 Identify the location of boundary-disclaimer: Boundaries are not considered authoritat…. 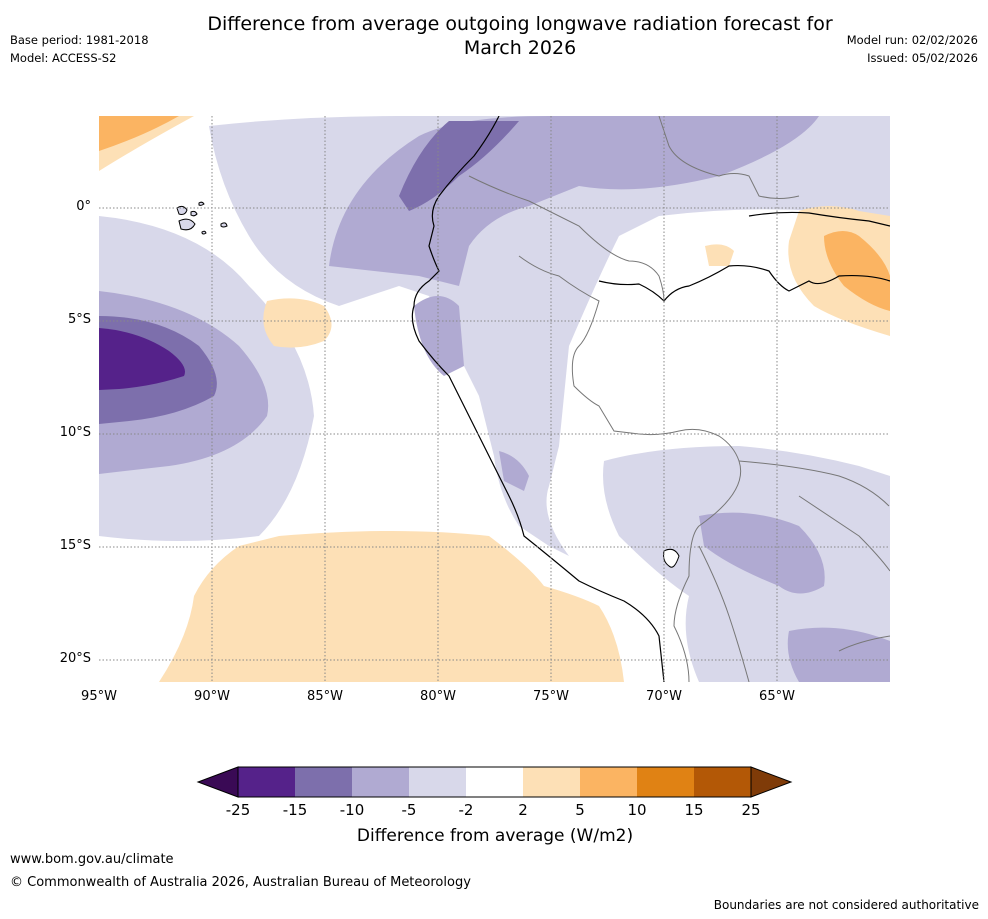
(846, 905).